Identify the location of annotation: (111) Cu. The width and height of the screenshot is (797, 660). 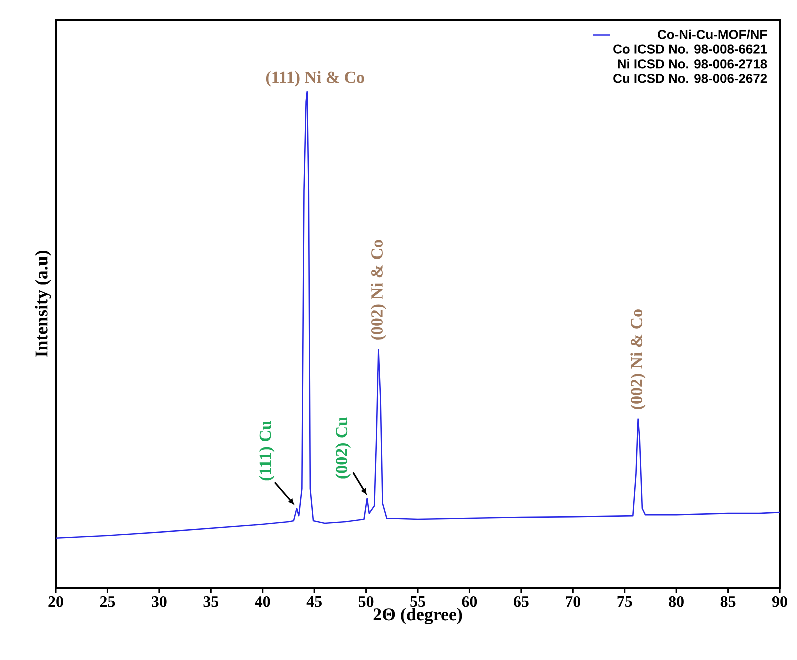
(267, 451).